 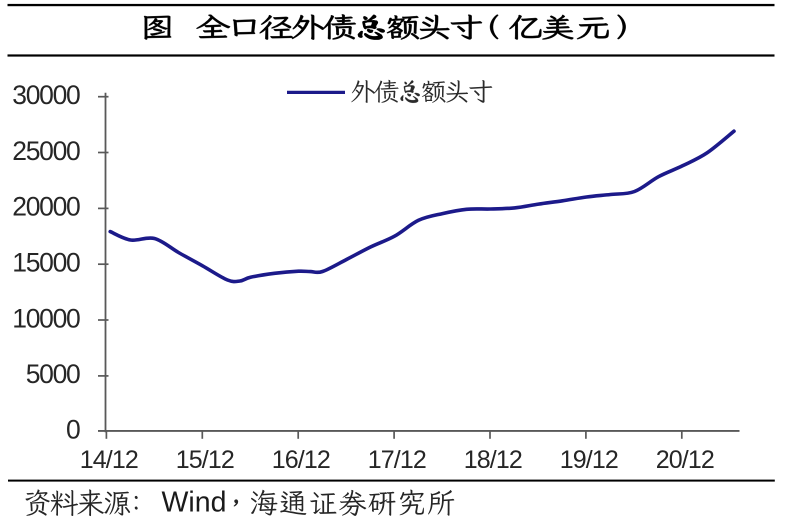 I want to click on svg-text: 20/12, so click(x=685, y=460).